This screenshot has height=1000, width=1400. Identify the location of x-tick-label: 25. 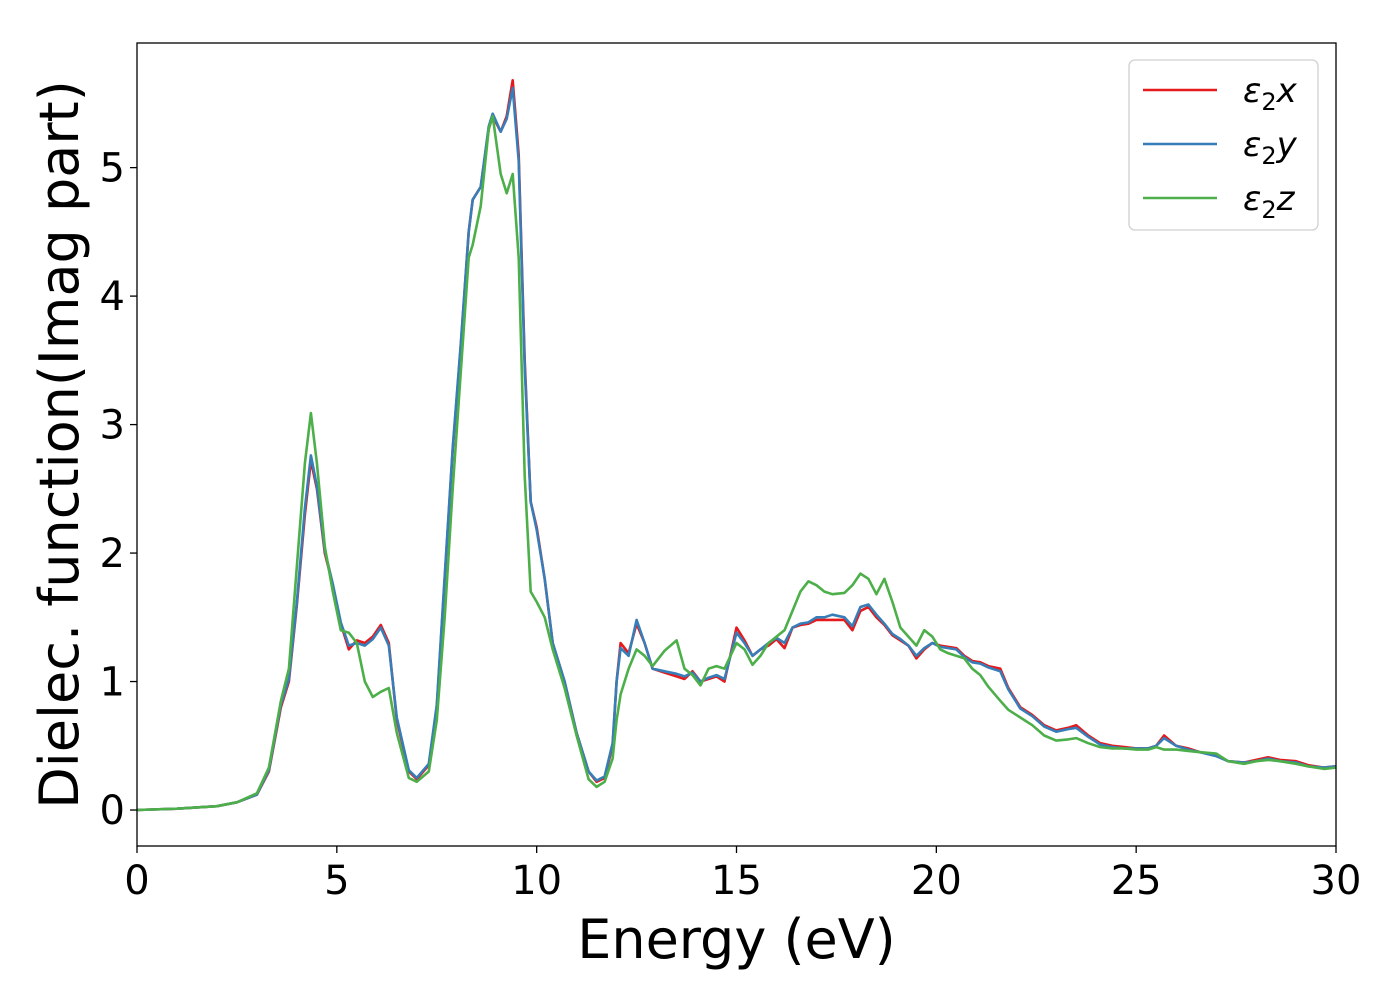
(1136, 881).